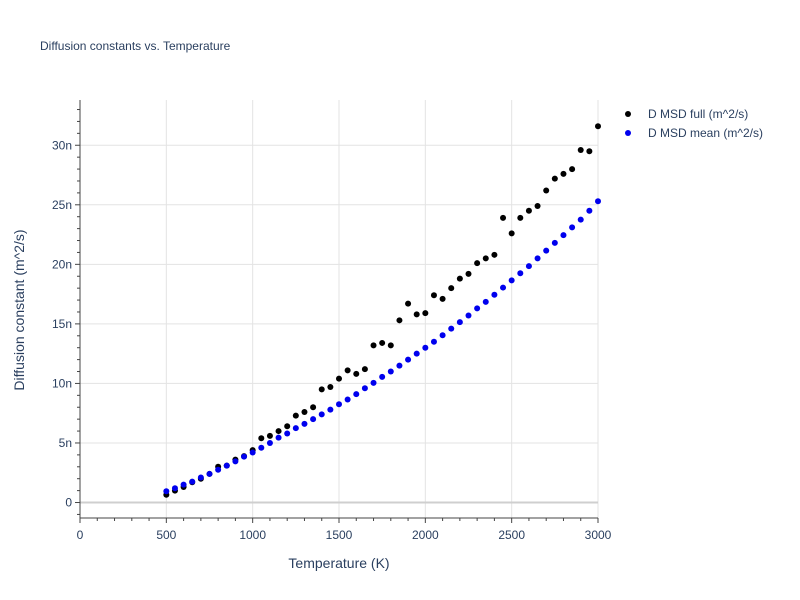 The height and width of the screenshot is (600, 800). I want to click on legend: D MSD full (m^2/s) D MSD mean (m^2/s), so click(694, 123).